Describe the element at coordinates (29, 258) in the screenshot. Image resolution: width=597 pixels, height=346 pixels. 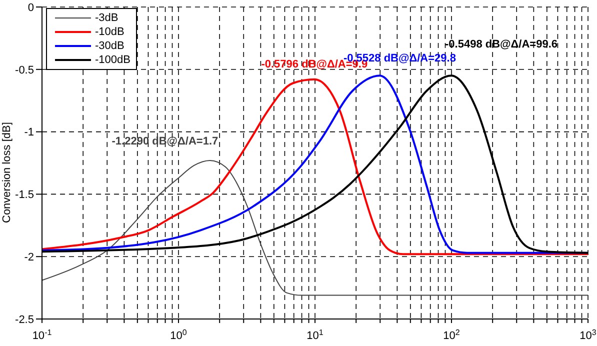
I see `y-tick-label: -2` at that location.